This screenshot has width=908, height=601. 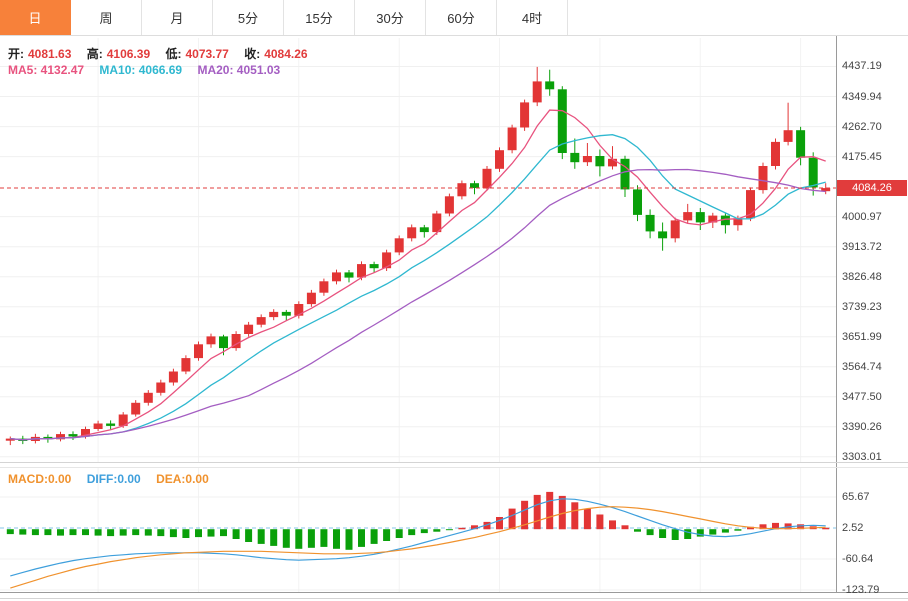 I want to click on tab-week: 周, so click(x=106, y=17).